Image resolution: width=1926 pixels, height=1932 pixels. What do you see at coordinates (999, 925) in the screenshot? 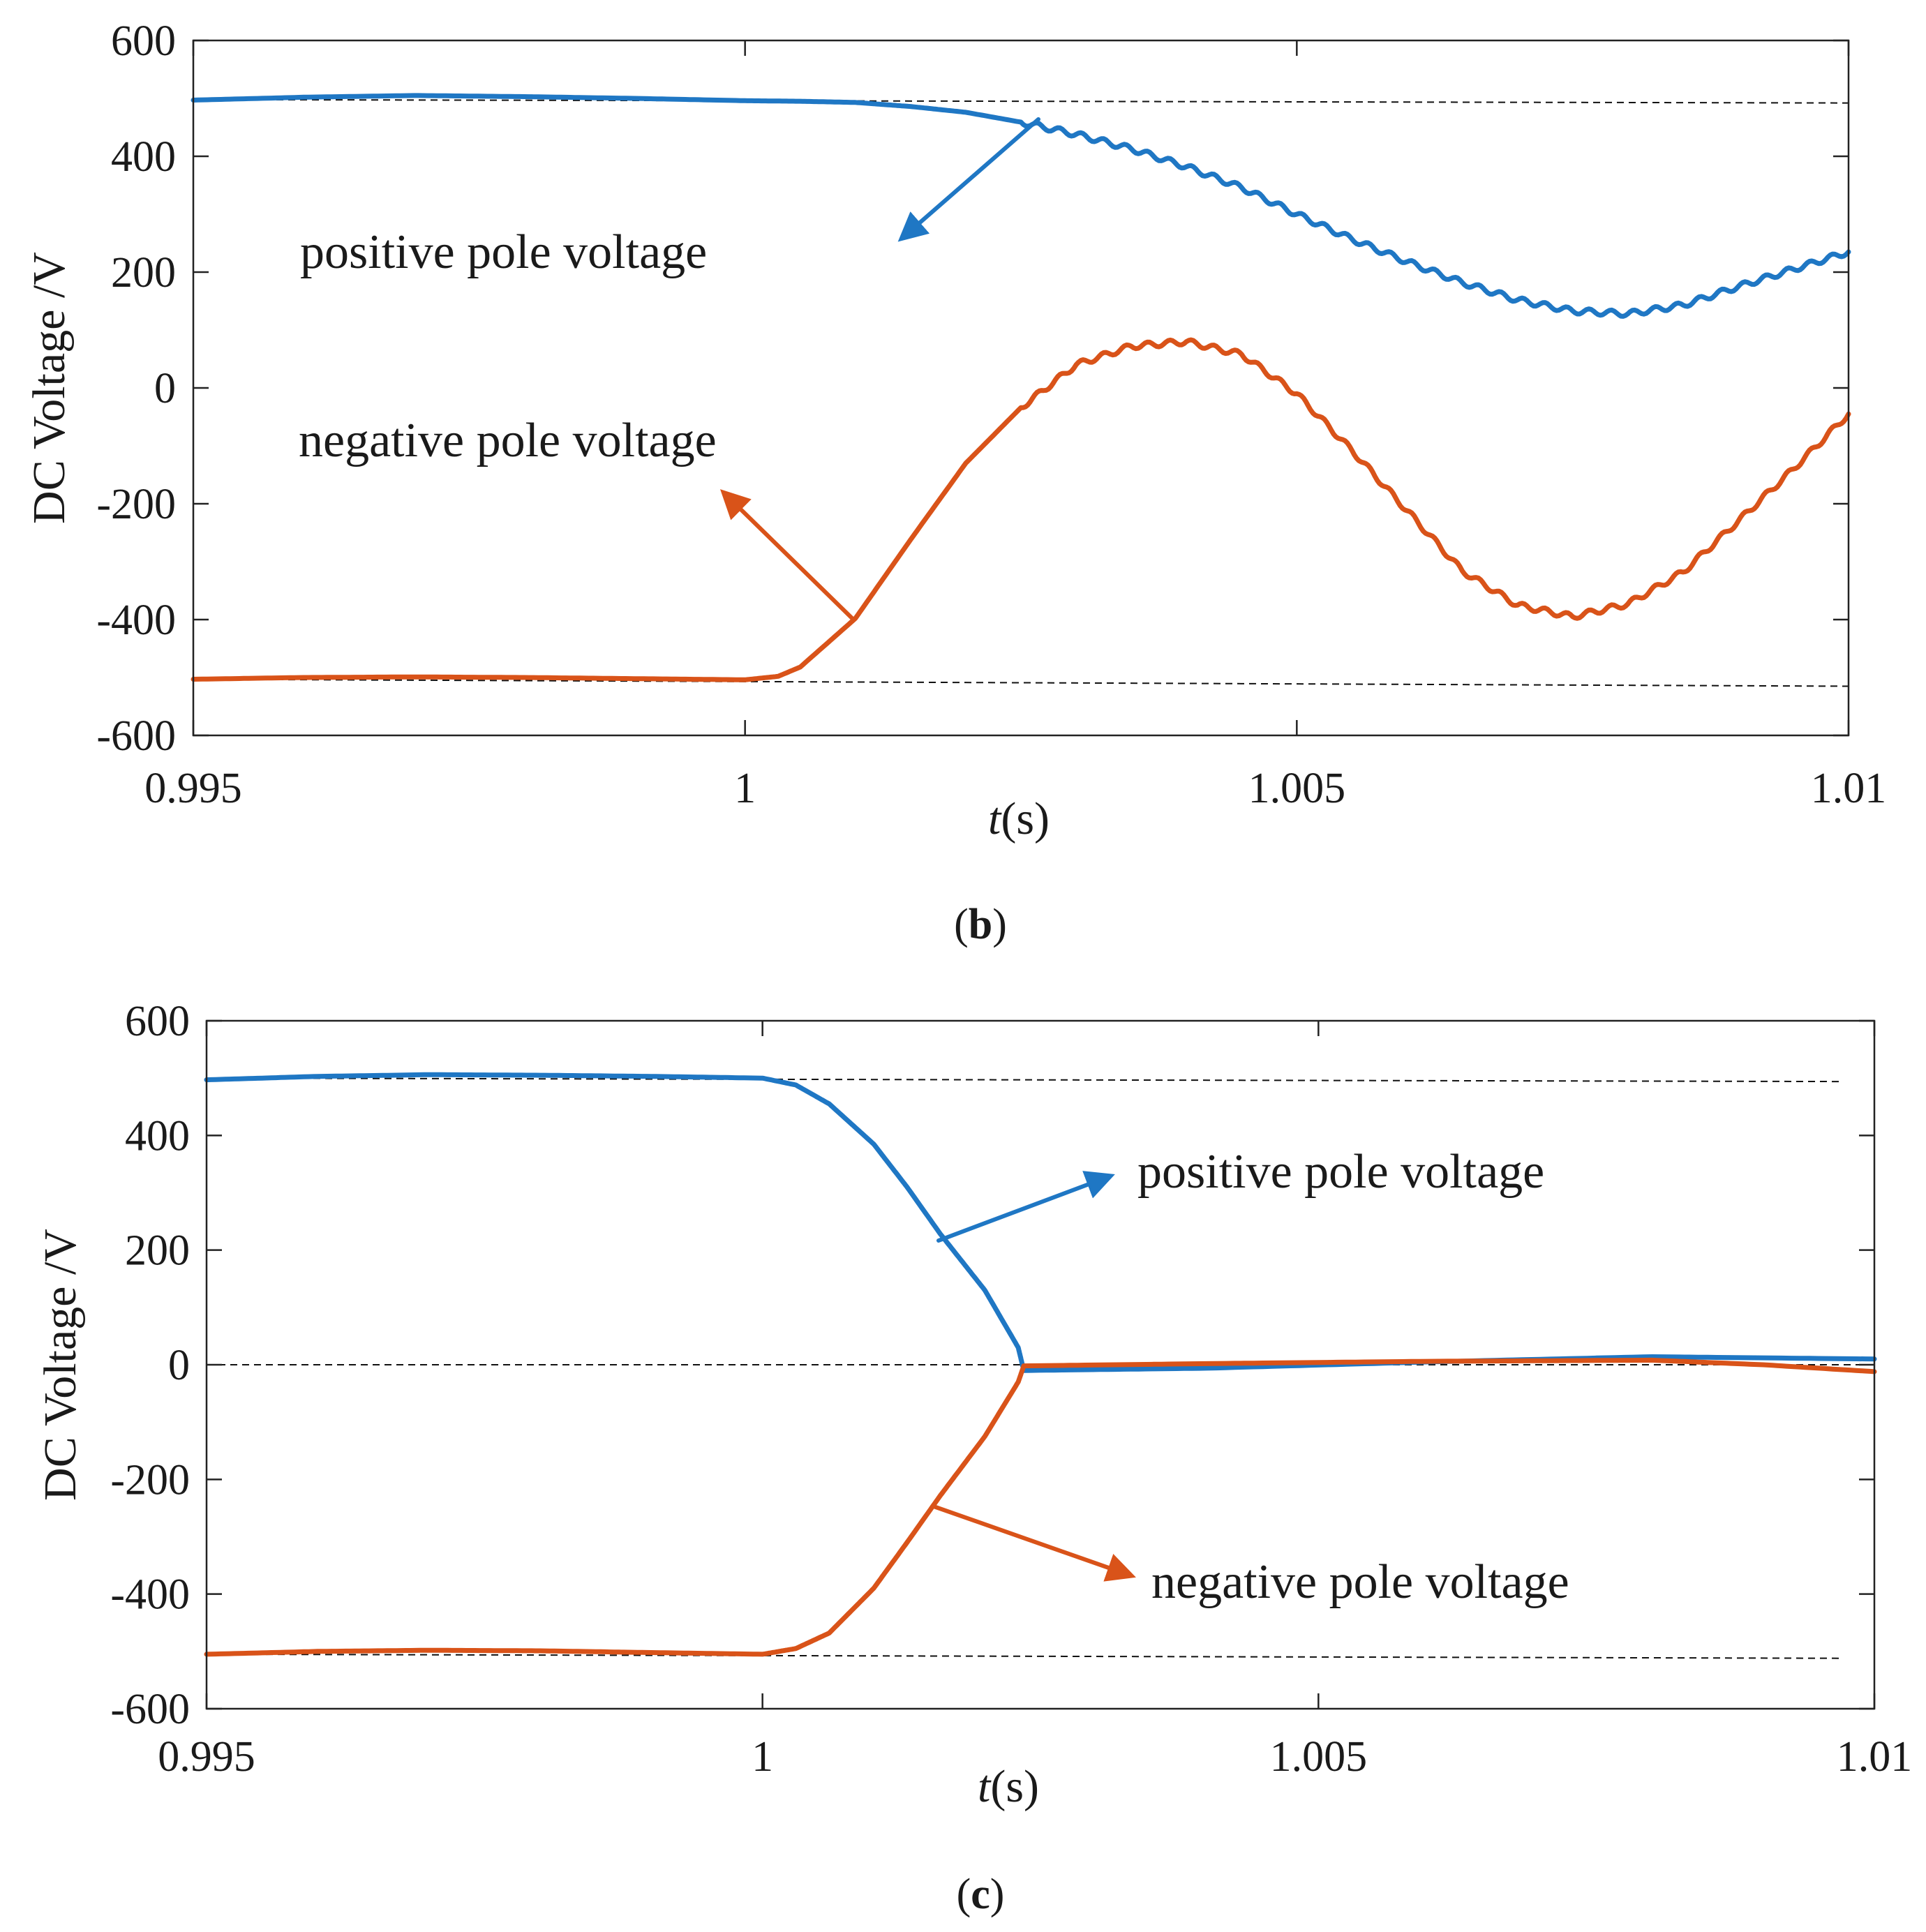
I see `panel-b-caption-close: )` at bounding box center [999, 925].